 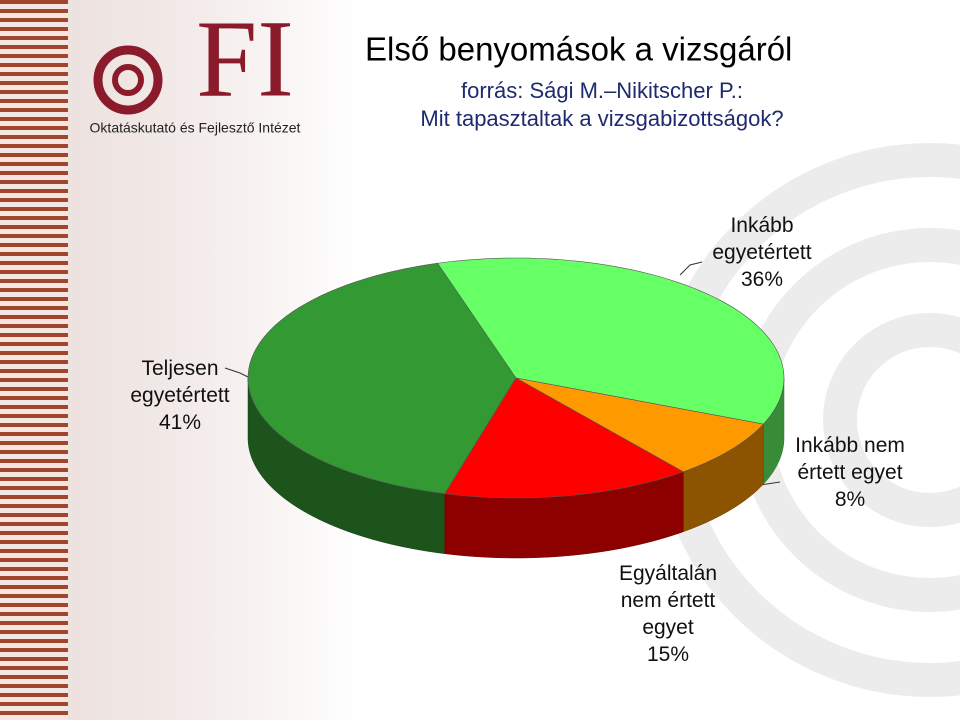 I want to click on slice-name: Inkább nem értett egyet, so click(x=850, y=459).